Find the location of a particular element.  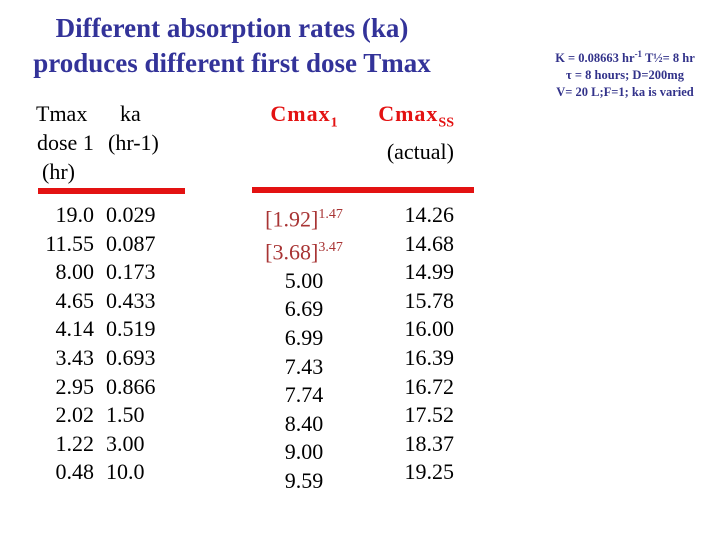

cmaxss-value: 16.00 is located at coordinates (429, 329).